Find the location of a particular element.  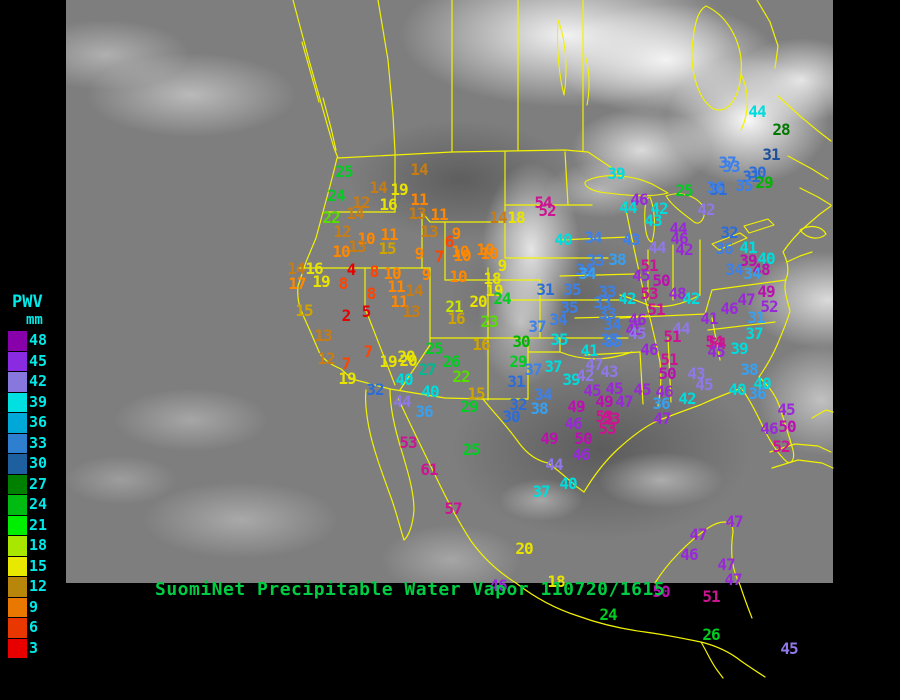

legend-value-label: 9 is located at coordinates (34, 606).